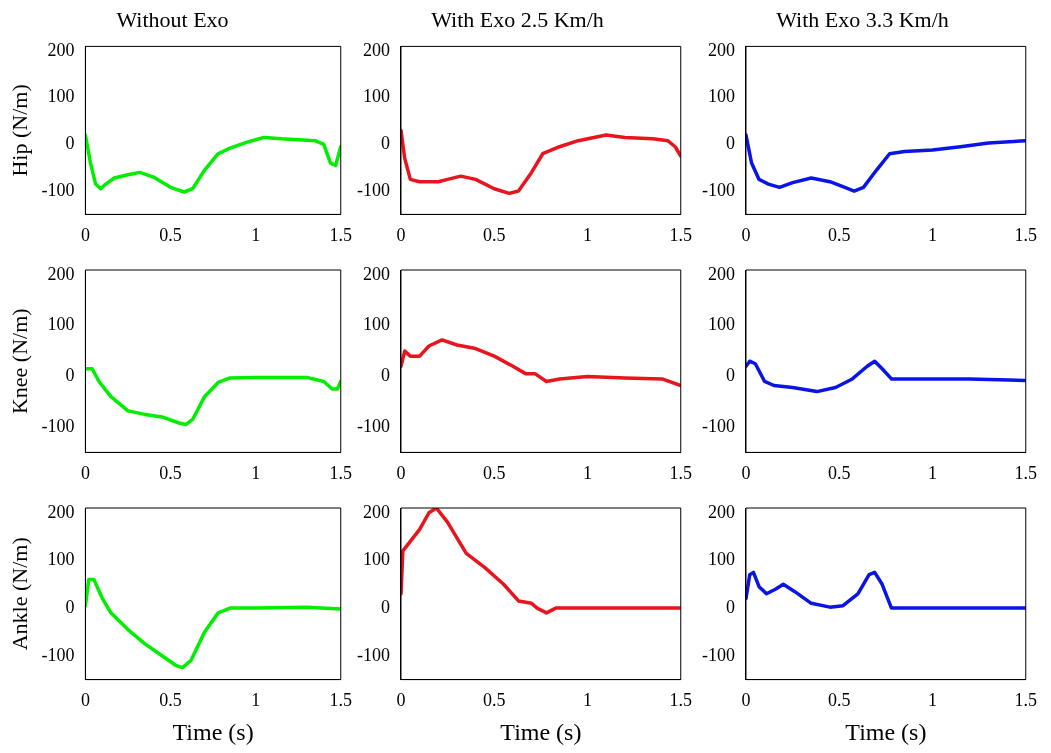  What do you see at coordinates (19, 361) in the screenshot?
I see `y-axis-title: Knee (N/m)` at bounding box center [19, 361].